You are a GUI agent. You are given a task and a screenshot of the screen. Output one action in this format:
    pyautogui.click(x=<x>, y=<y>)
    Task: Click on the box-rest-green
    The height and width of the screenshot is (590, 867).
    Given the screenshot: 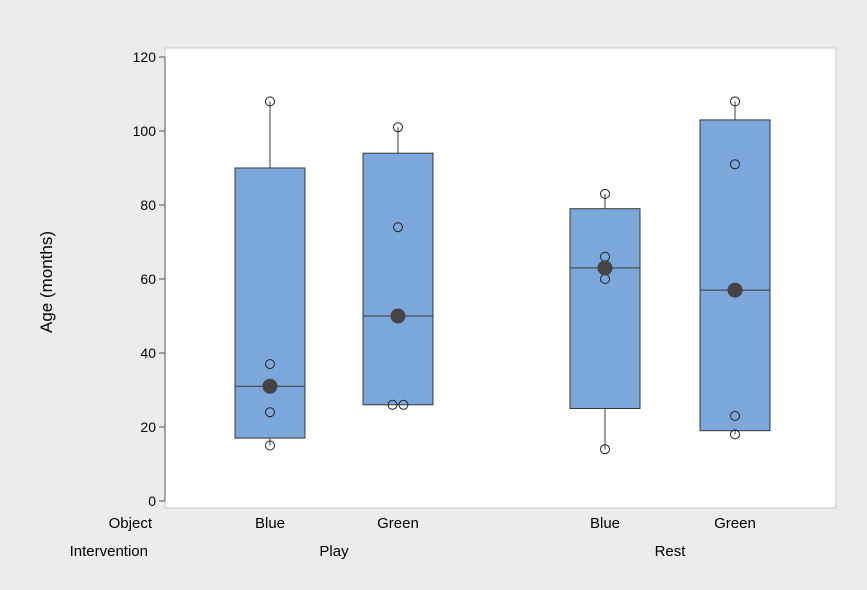 What is the action you would take?
    pyautogui.click(x=735, y=268)
    